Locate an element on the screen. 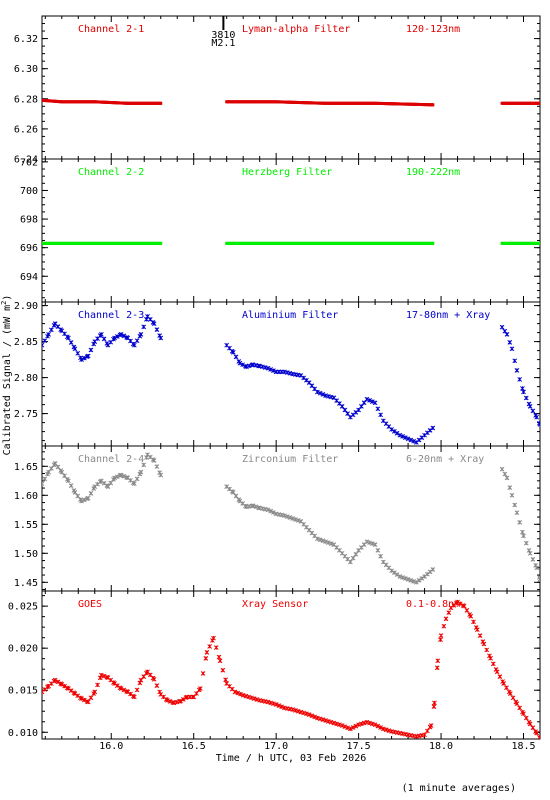 Image resolution: width=550 pixels, height=800 pixels. y-tick-label: 2.80 is located at coordinates (26, 378).